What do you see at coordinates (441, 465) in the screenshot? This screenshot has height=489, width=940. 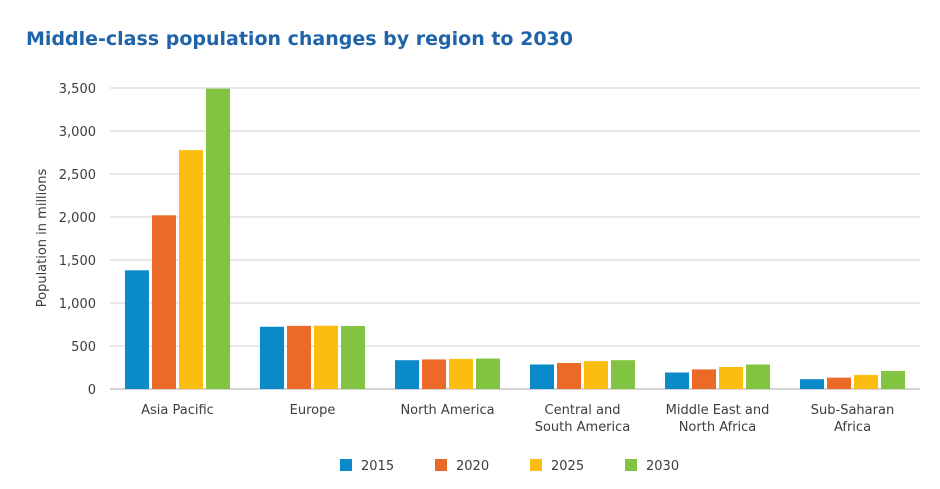 I see `legend-swatch-2020` at bounding box center [441, 465].